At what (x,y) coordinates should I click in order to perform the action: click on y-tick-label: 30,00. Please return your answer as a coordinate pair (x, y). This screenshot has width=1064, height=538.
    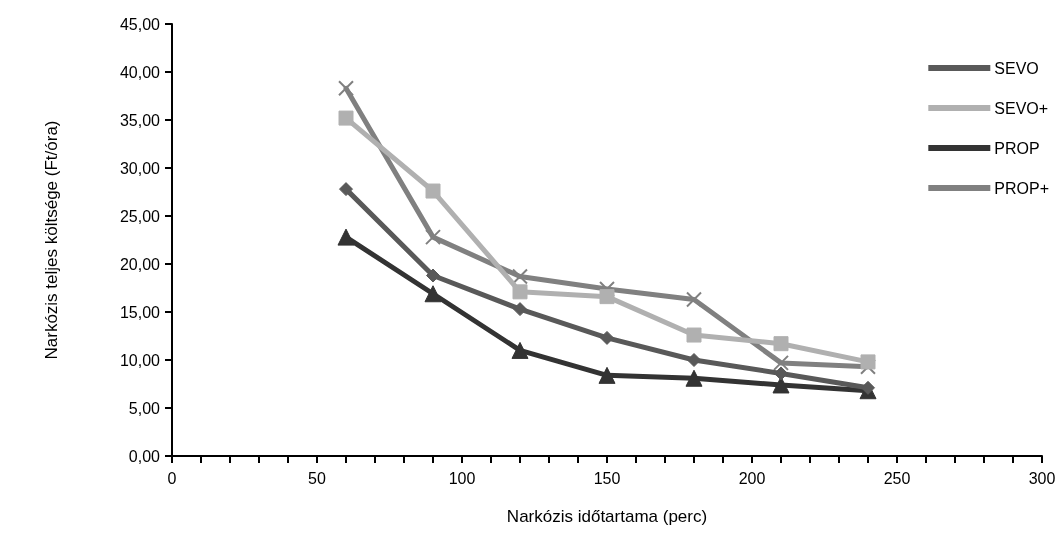
    Looking at the image, I should click on (140, 168).